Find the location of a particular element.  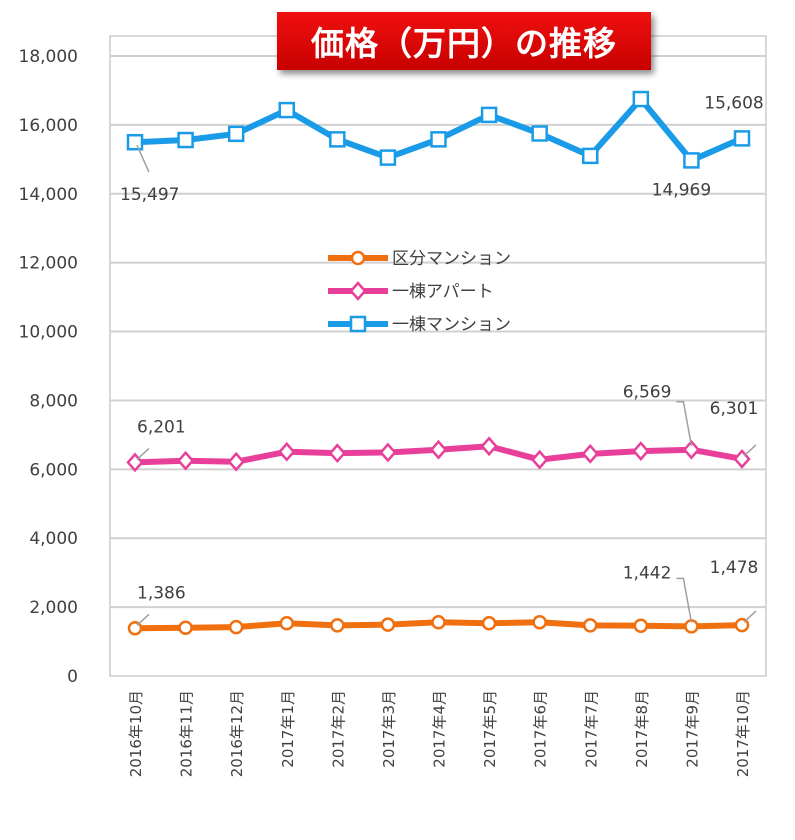

data-label: 15,497 is located at coordinates (149, 195).